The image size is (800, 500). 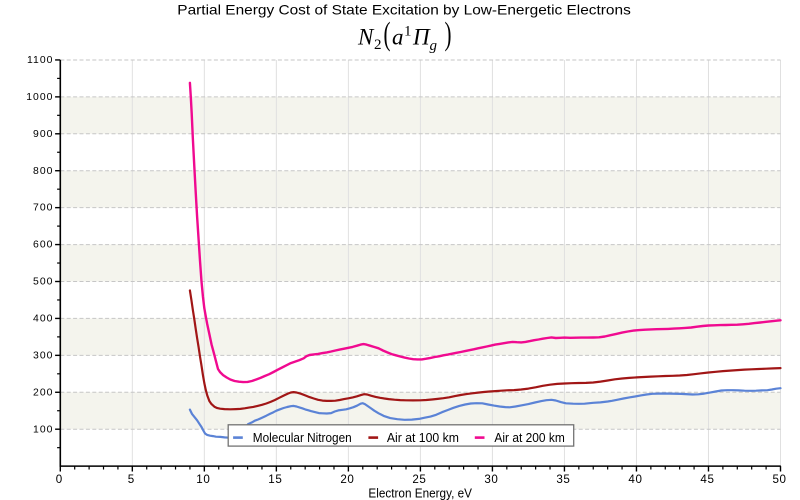 I want to click on svg-text: 5, so click(x=131, y=479).